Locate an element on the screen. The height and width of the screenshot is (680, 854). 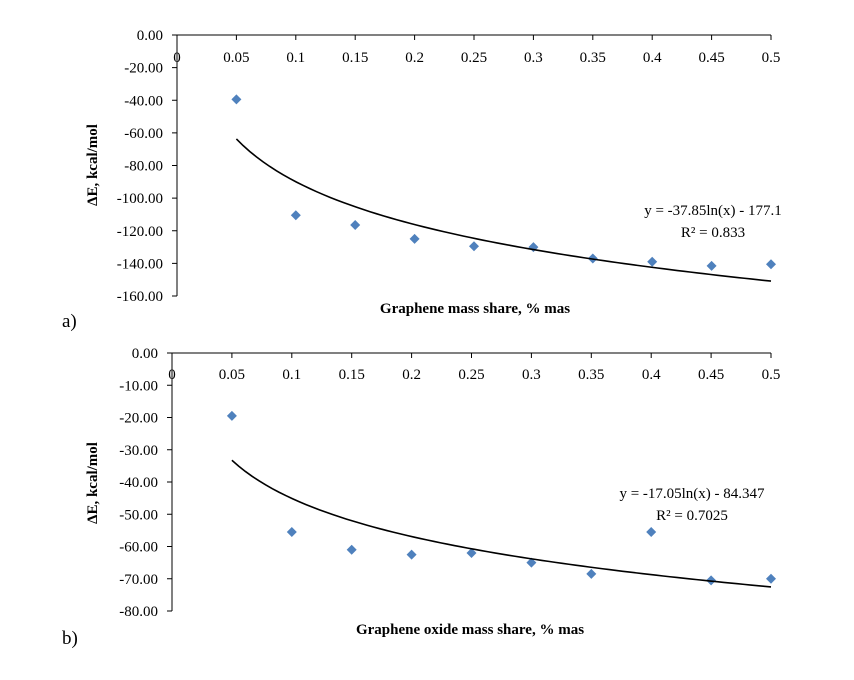
panel-label-b: b) is located at coordinates (70, 638).